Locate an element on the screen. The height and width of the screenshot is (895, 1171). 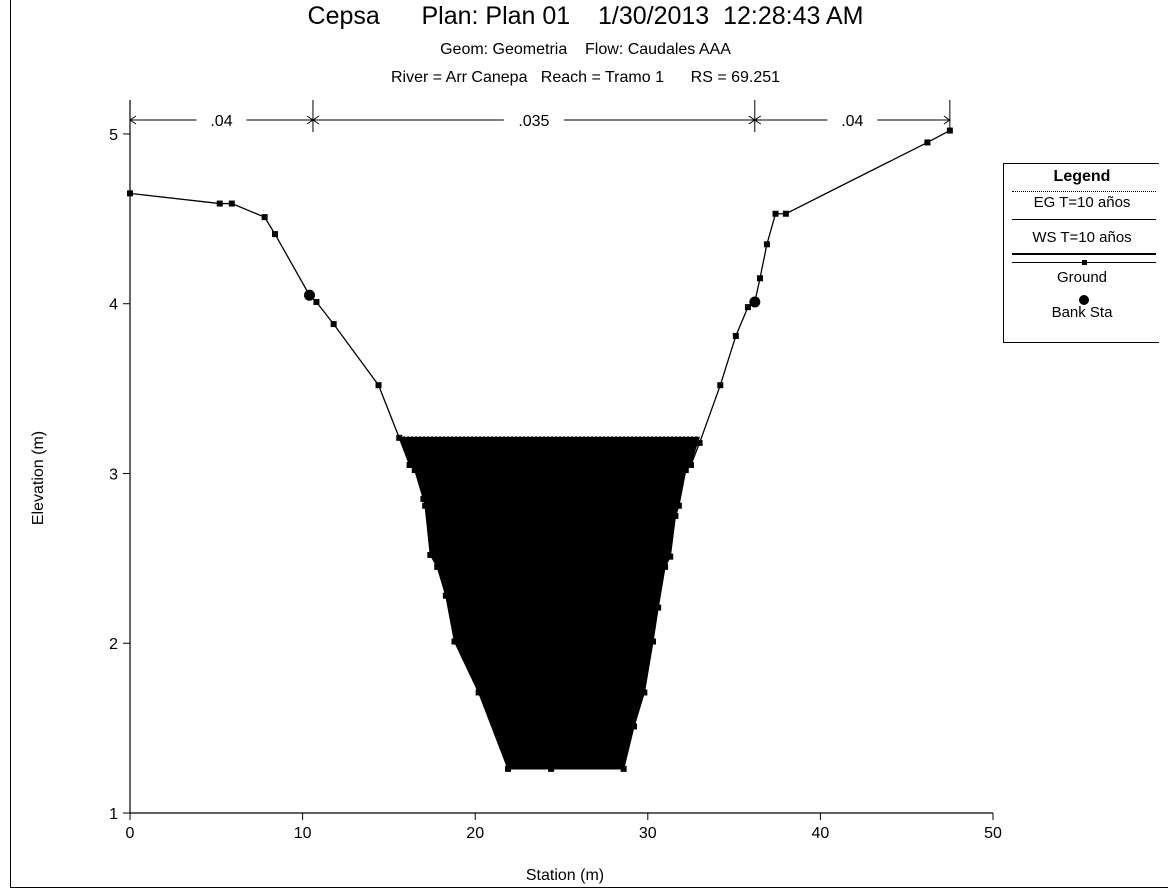
legend-item-ws: WS T=10 años is located at coordinates (1082, 237).